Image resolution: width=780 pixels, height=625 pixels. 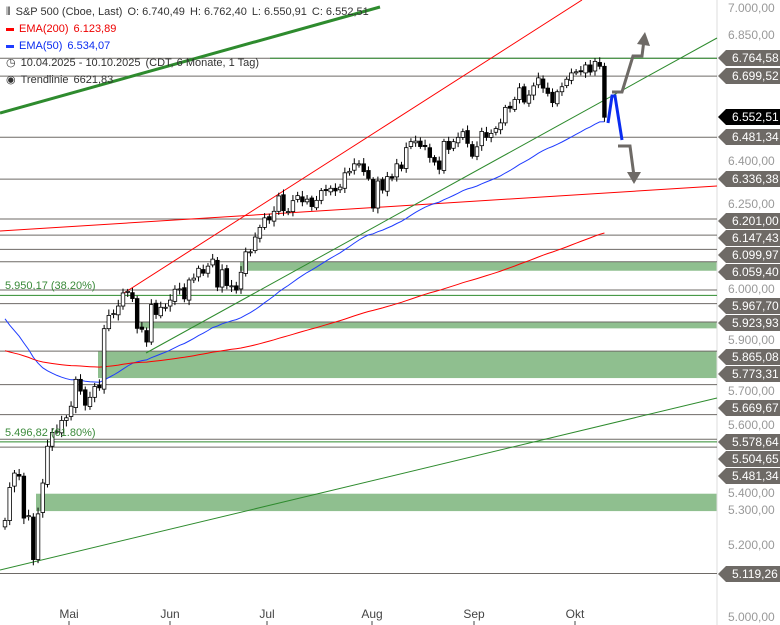 I want to click on level-price-tag: 6.481,34, so click(x=749, y=137).